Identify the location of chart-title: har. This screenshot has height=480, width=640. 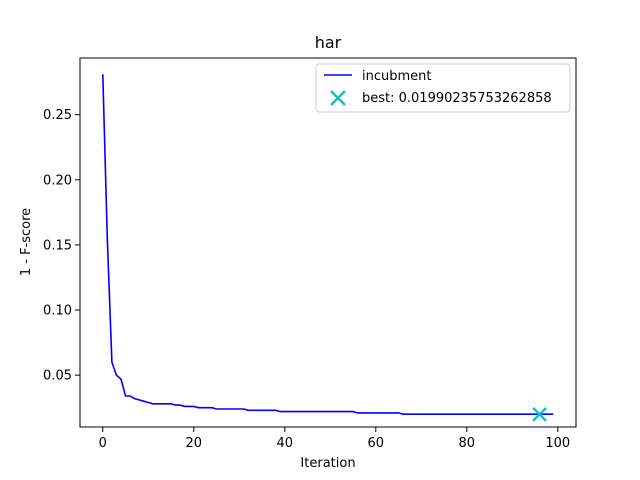
(328, 42).